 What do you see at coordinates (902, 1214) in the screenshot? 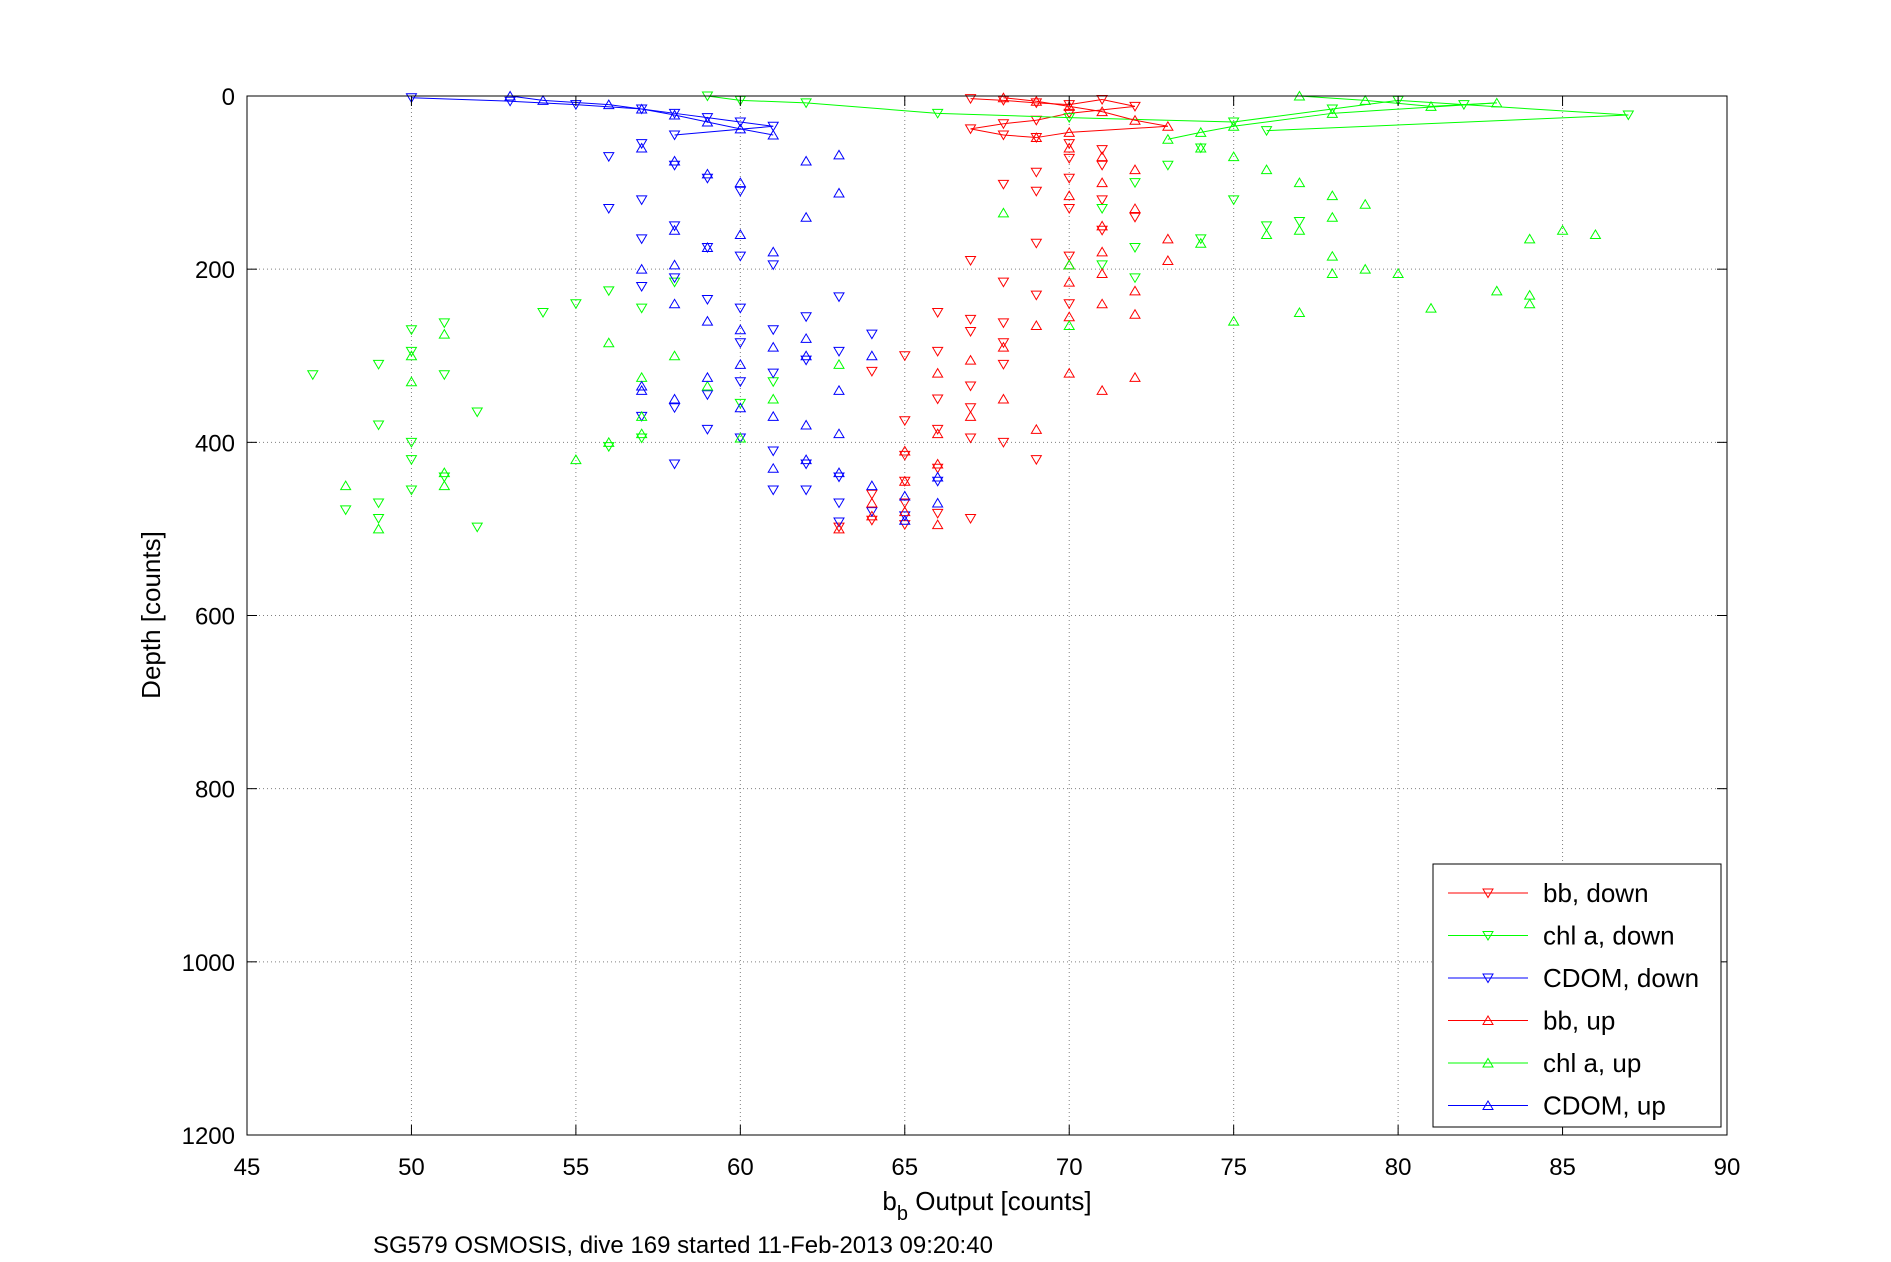
I see `x-axis-label-subscript: b` at bounding box center [902, 1214].